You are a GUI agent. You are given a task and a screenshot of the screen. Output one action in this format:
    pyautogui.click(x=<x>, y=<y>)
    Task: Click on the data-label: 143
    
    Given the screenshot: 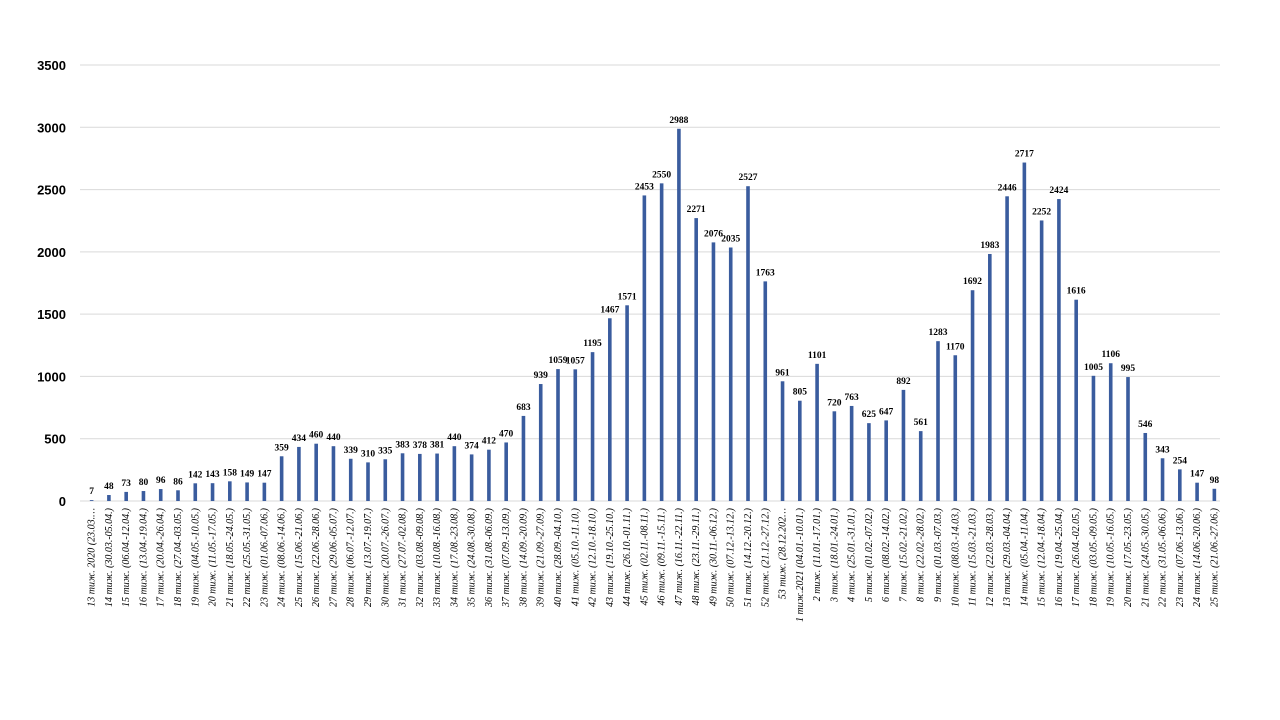 What is the action you would take?
    pyautogui.click(x=212, y=475)
    